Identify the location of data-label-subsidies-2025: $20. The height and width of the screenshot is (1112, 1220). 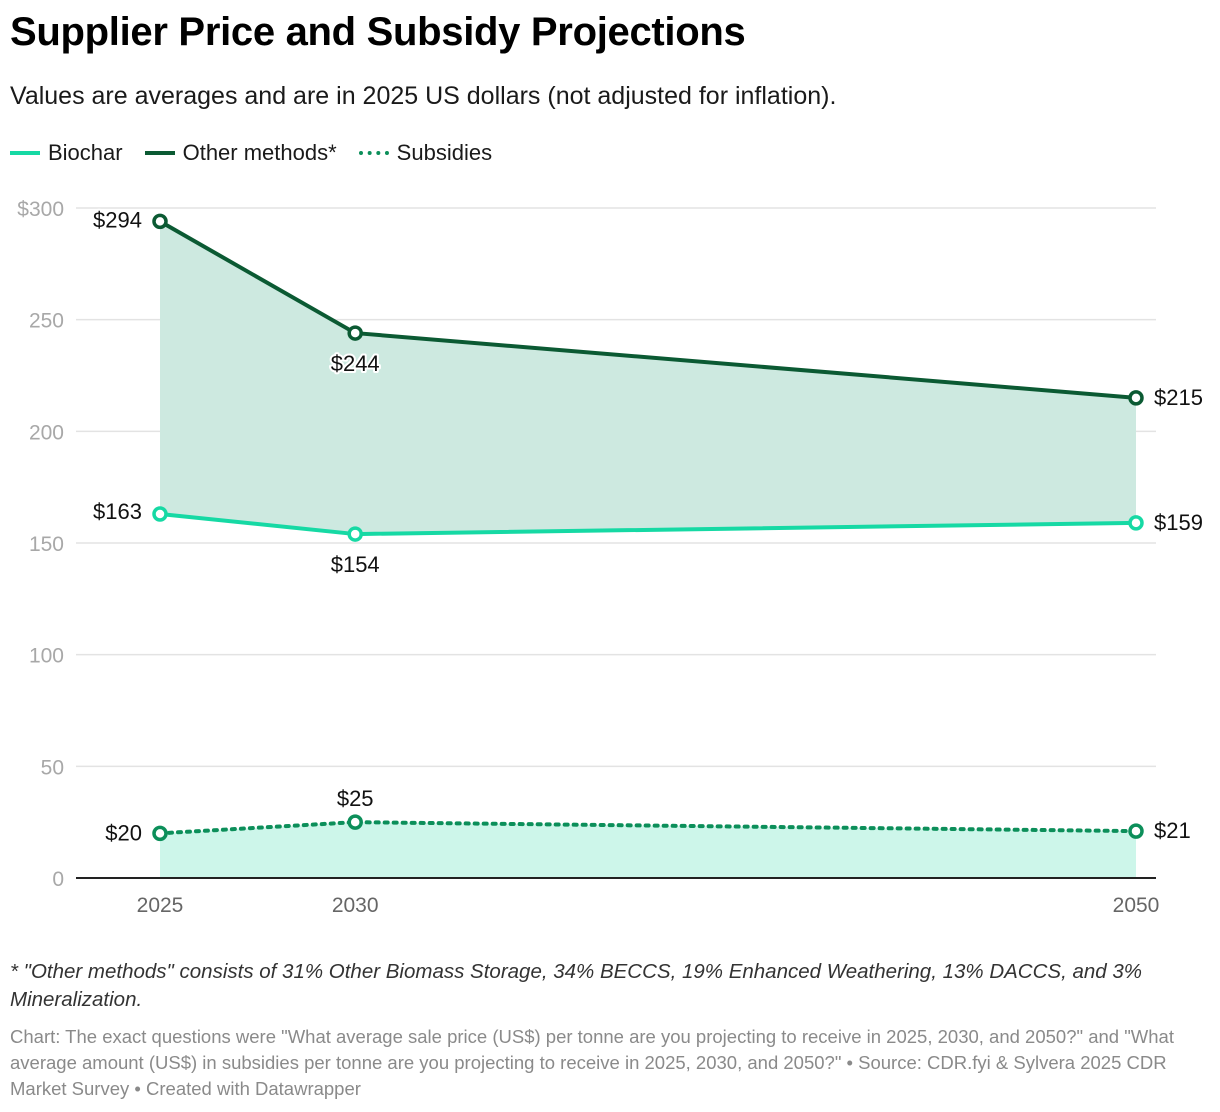
(123, 832).